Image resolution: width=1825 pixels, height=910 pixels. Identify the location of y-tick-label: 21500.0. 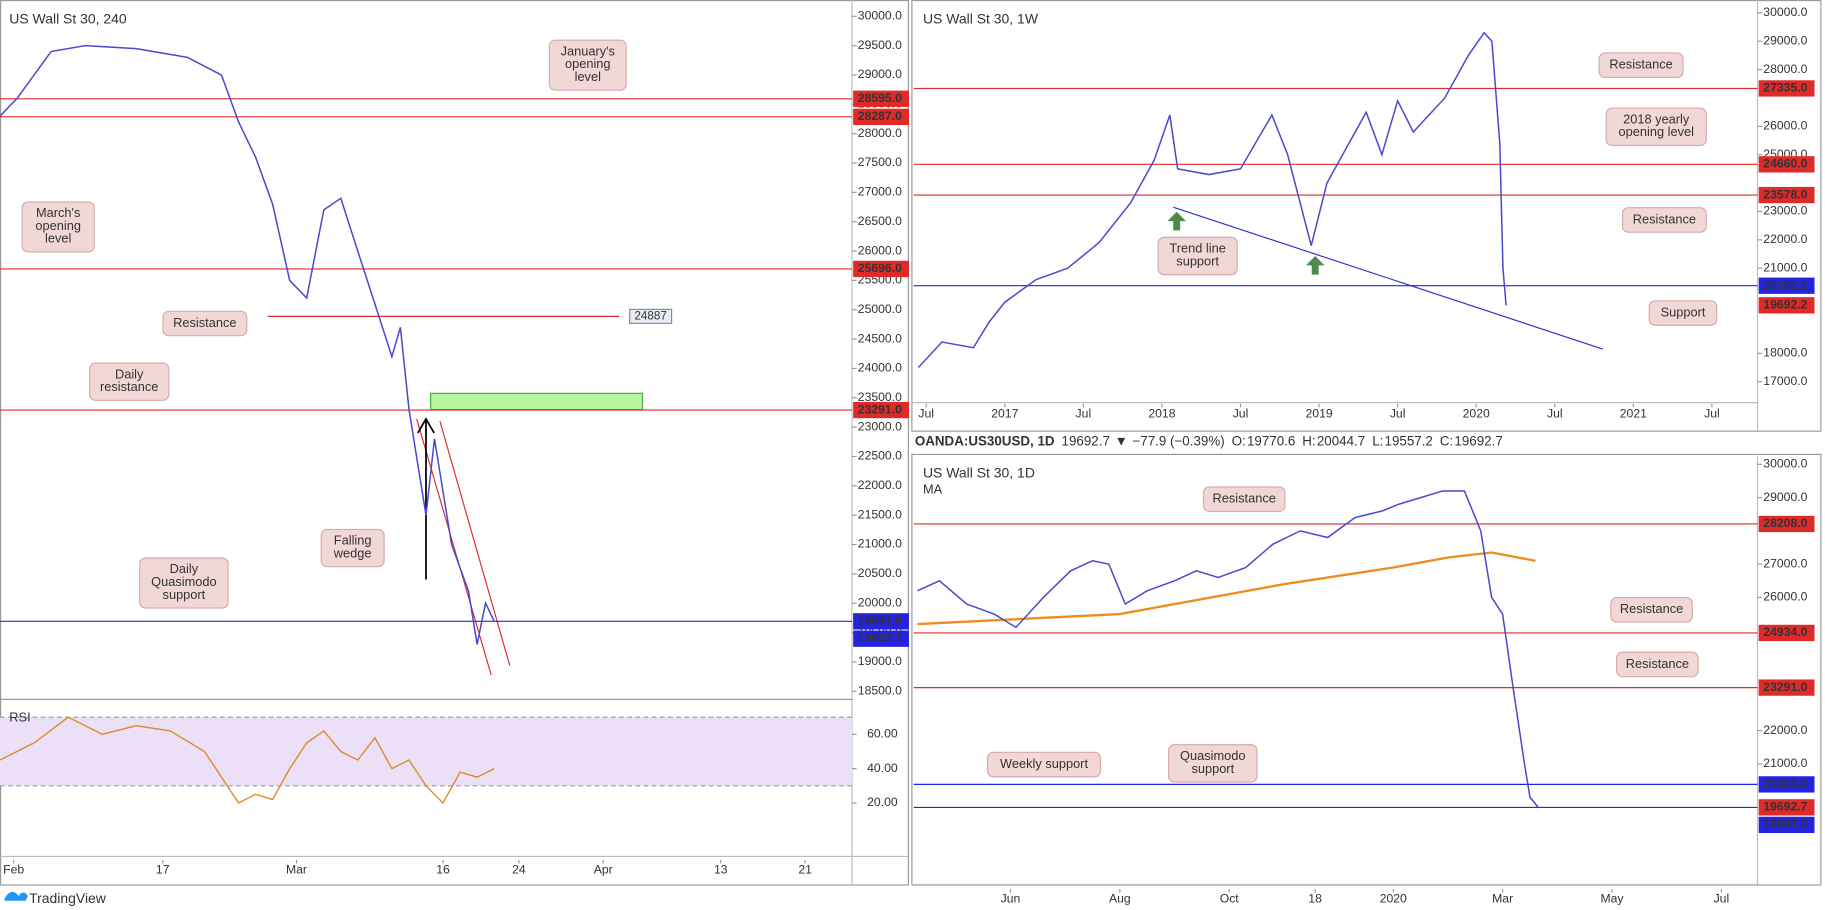
(880, 514).